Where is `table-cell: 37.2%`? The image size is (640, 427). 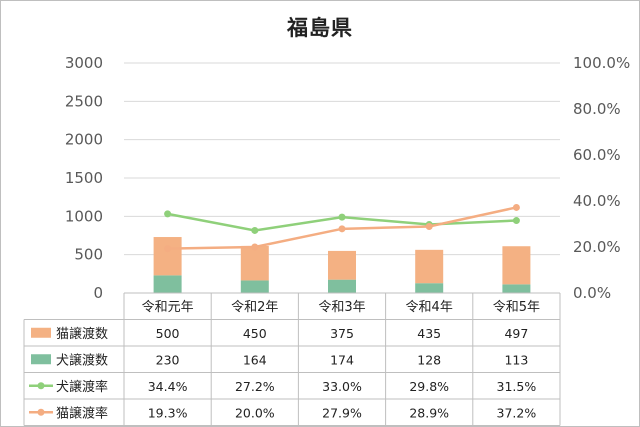 table-cell: 37.2% is located at coordinates (517, 412).